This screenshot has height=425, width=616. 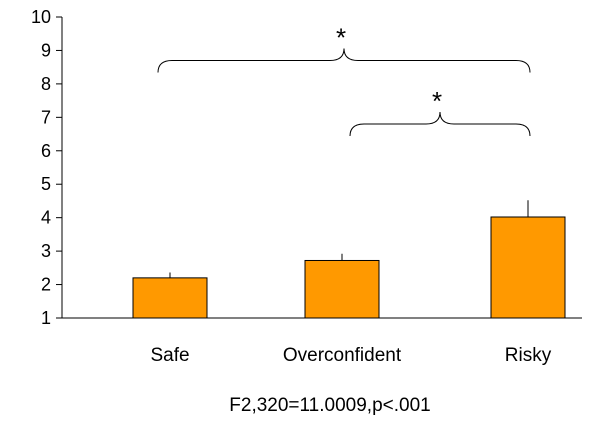 What do you see at coordinates (46, 151) in the screenshot?
I see `y-tick-label: 6` at bounding box center [46, 151].